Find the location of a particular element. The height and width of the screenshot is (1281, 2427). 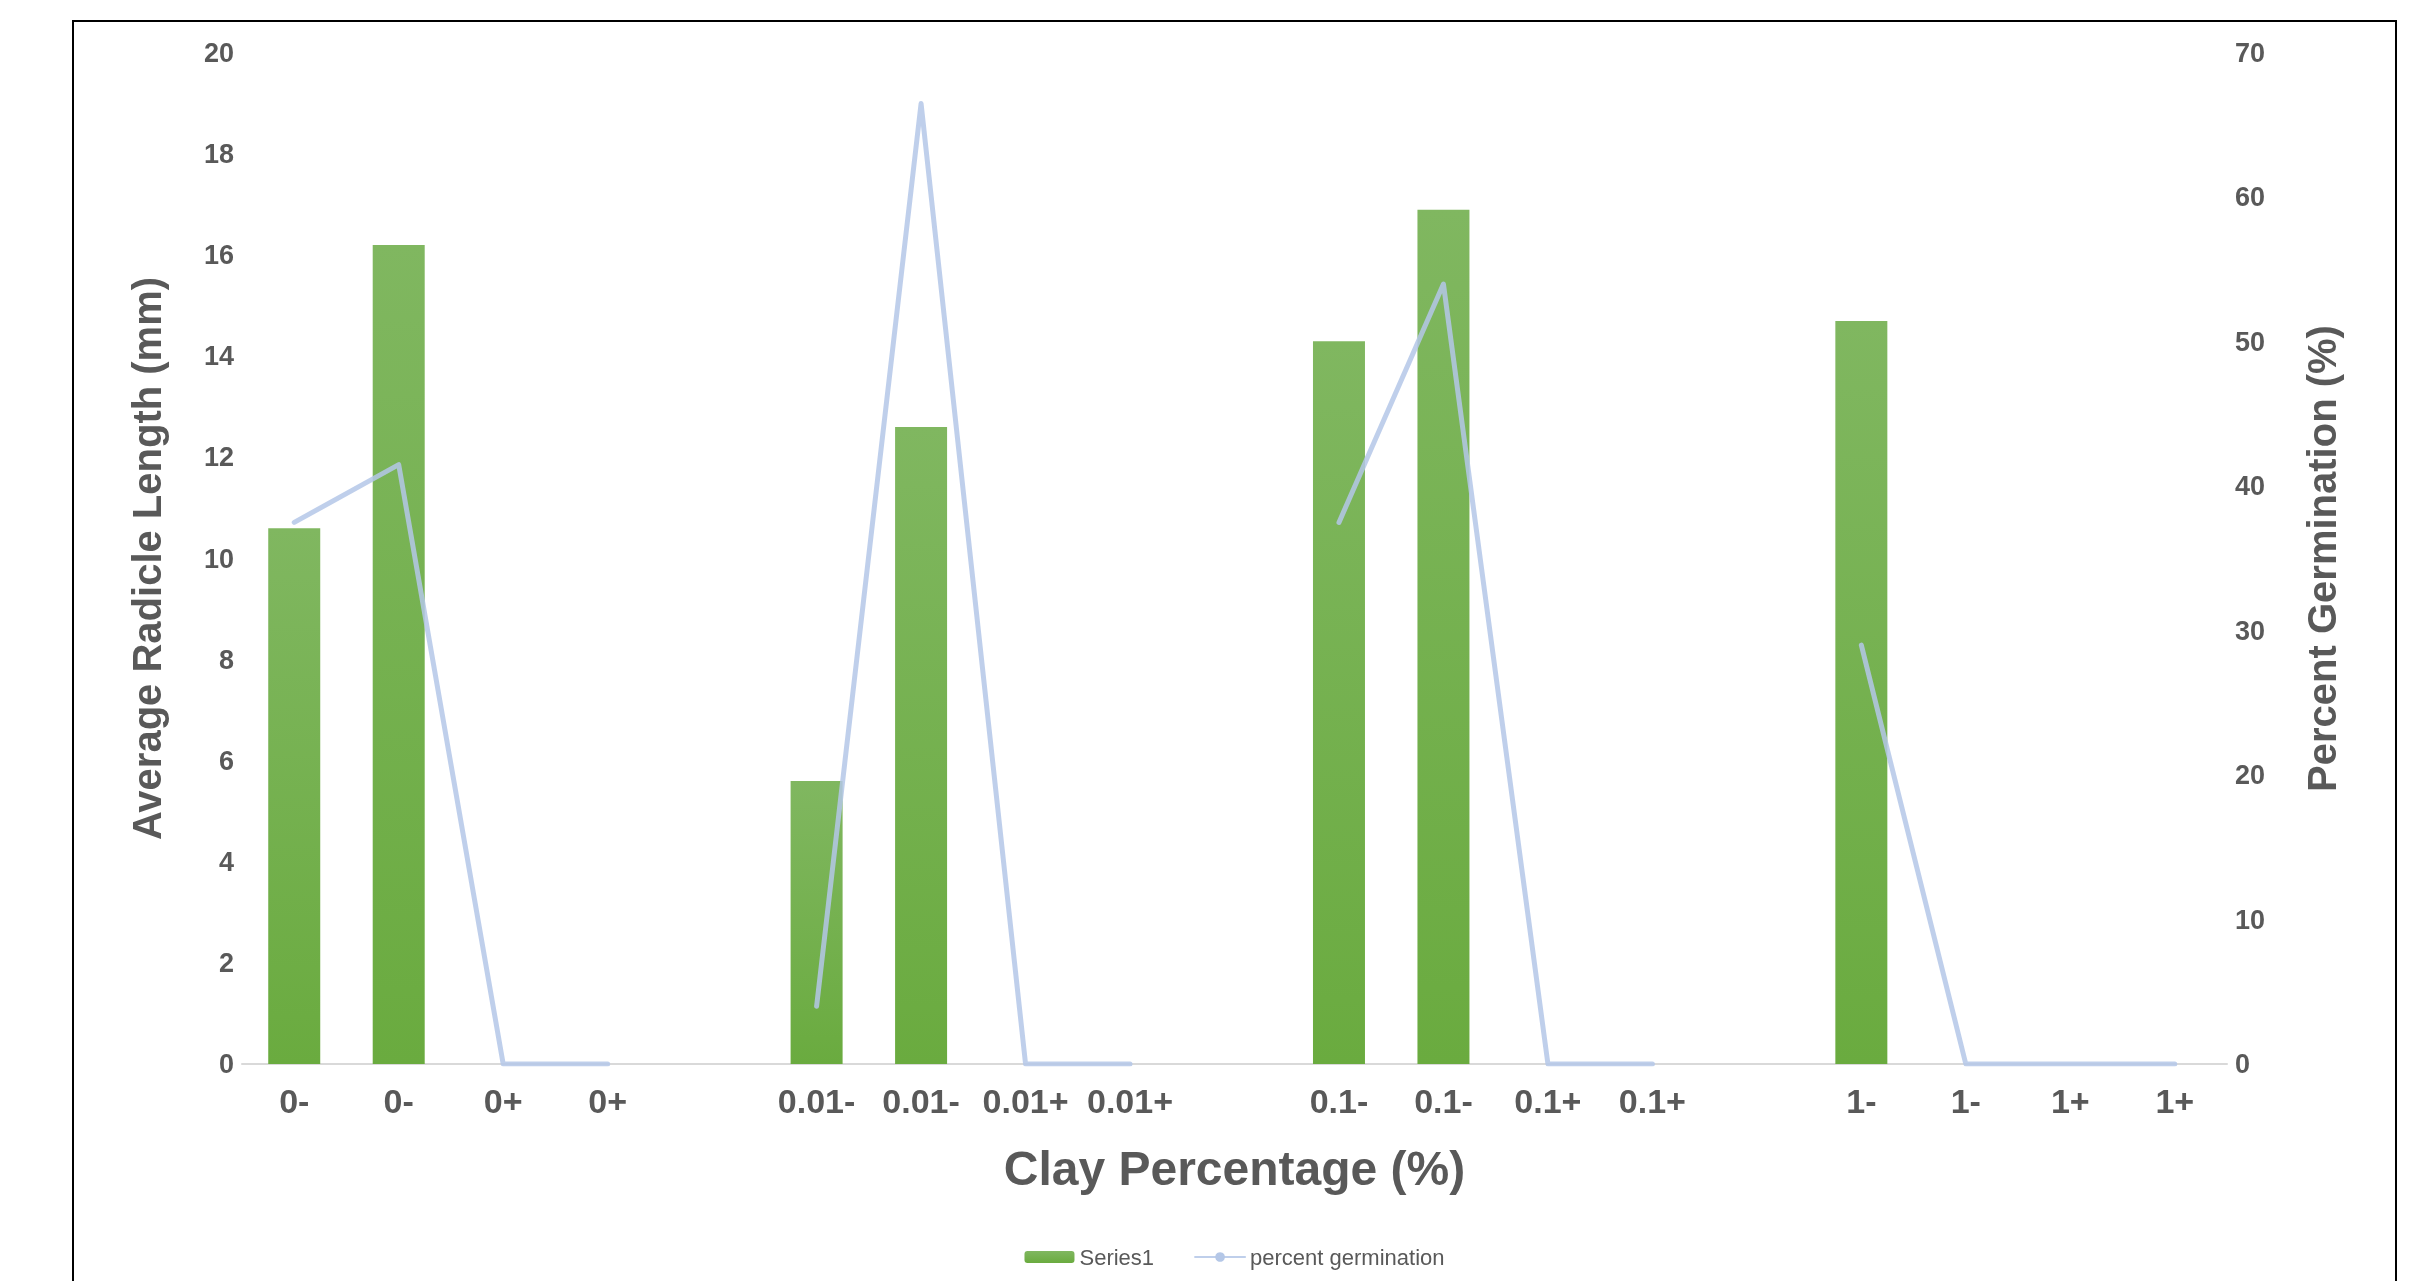

y2-tick-label: 50 is located at coordinates (2250, 341).